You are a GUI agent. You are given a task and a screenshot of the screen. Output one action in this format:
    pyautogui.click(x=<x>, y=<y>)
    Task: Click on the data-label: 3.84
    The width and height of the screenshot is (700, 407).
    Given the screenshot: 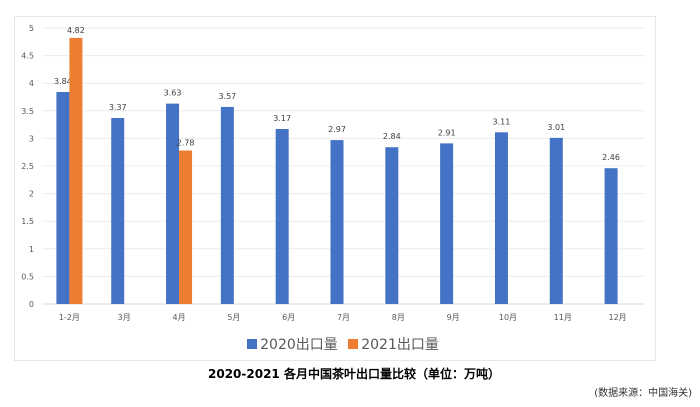 What is the action you would take?
    pyautogui.click(x=63, y=81)
    